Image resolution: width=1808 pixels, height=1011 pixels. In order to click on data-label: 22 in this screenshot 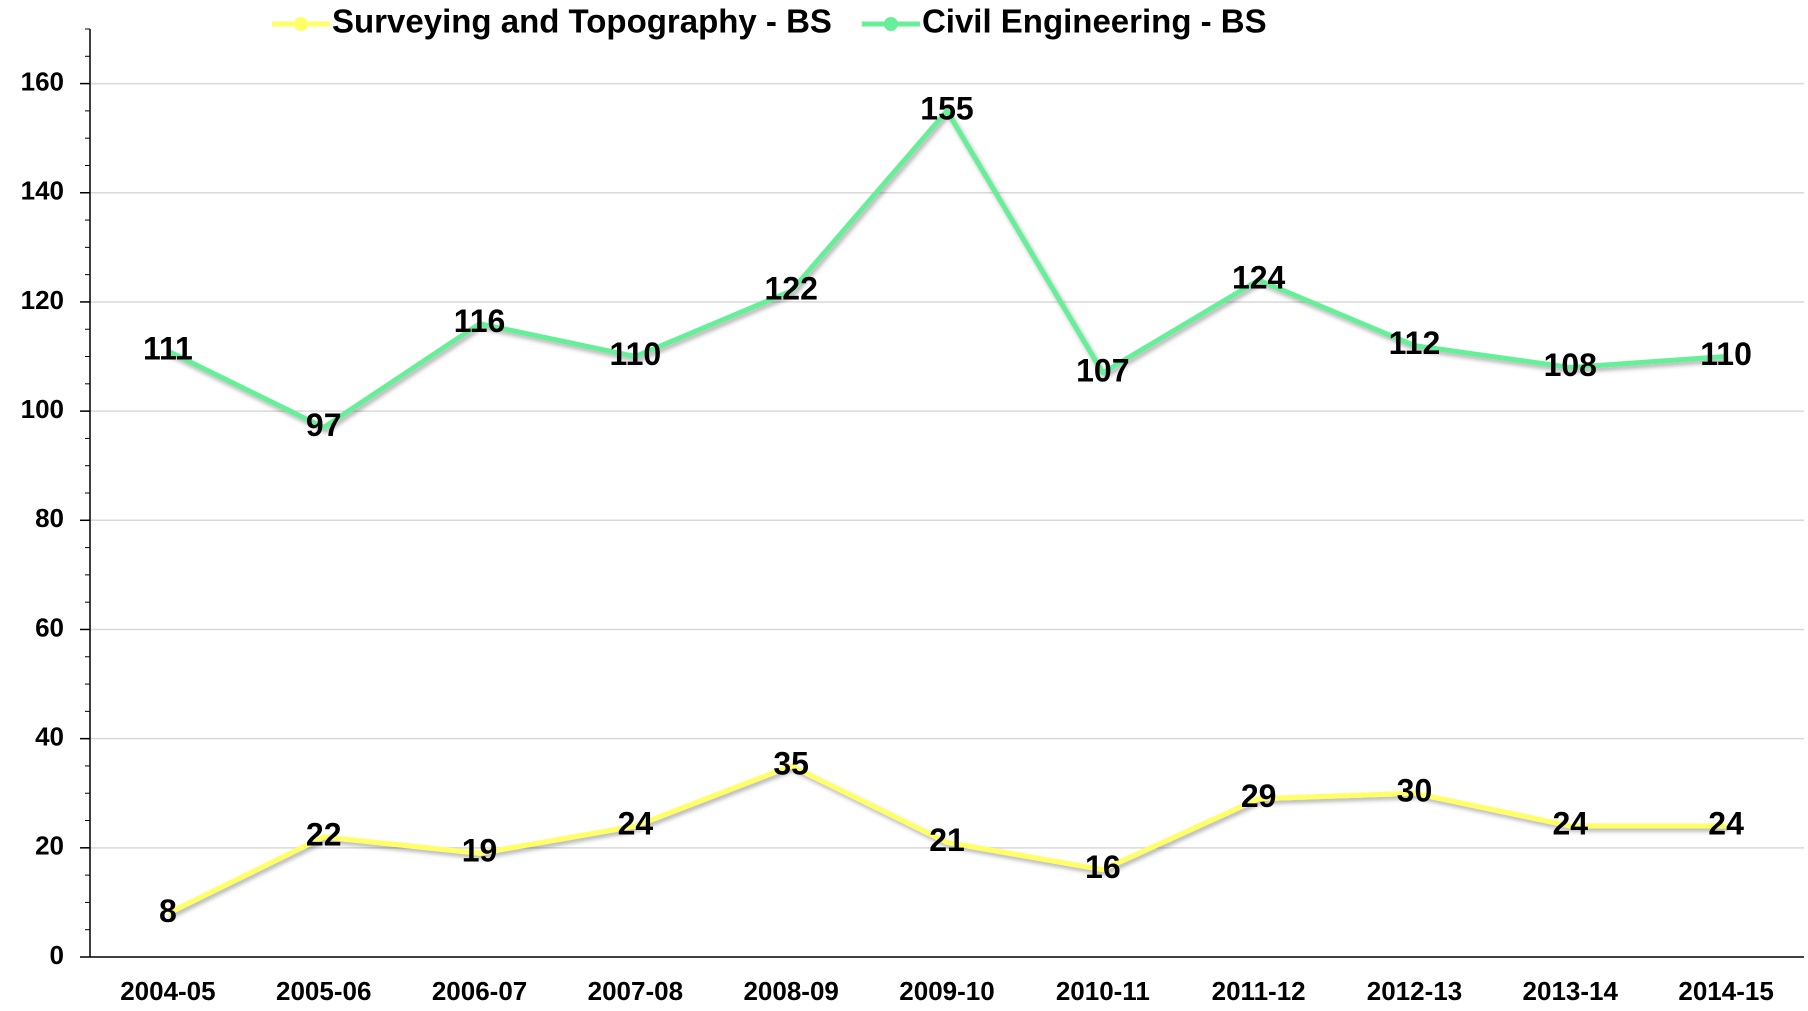, I will do `click(324, 834)`.